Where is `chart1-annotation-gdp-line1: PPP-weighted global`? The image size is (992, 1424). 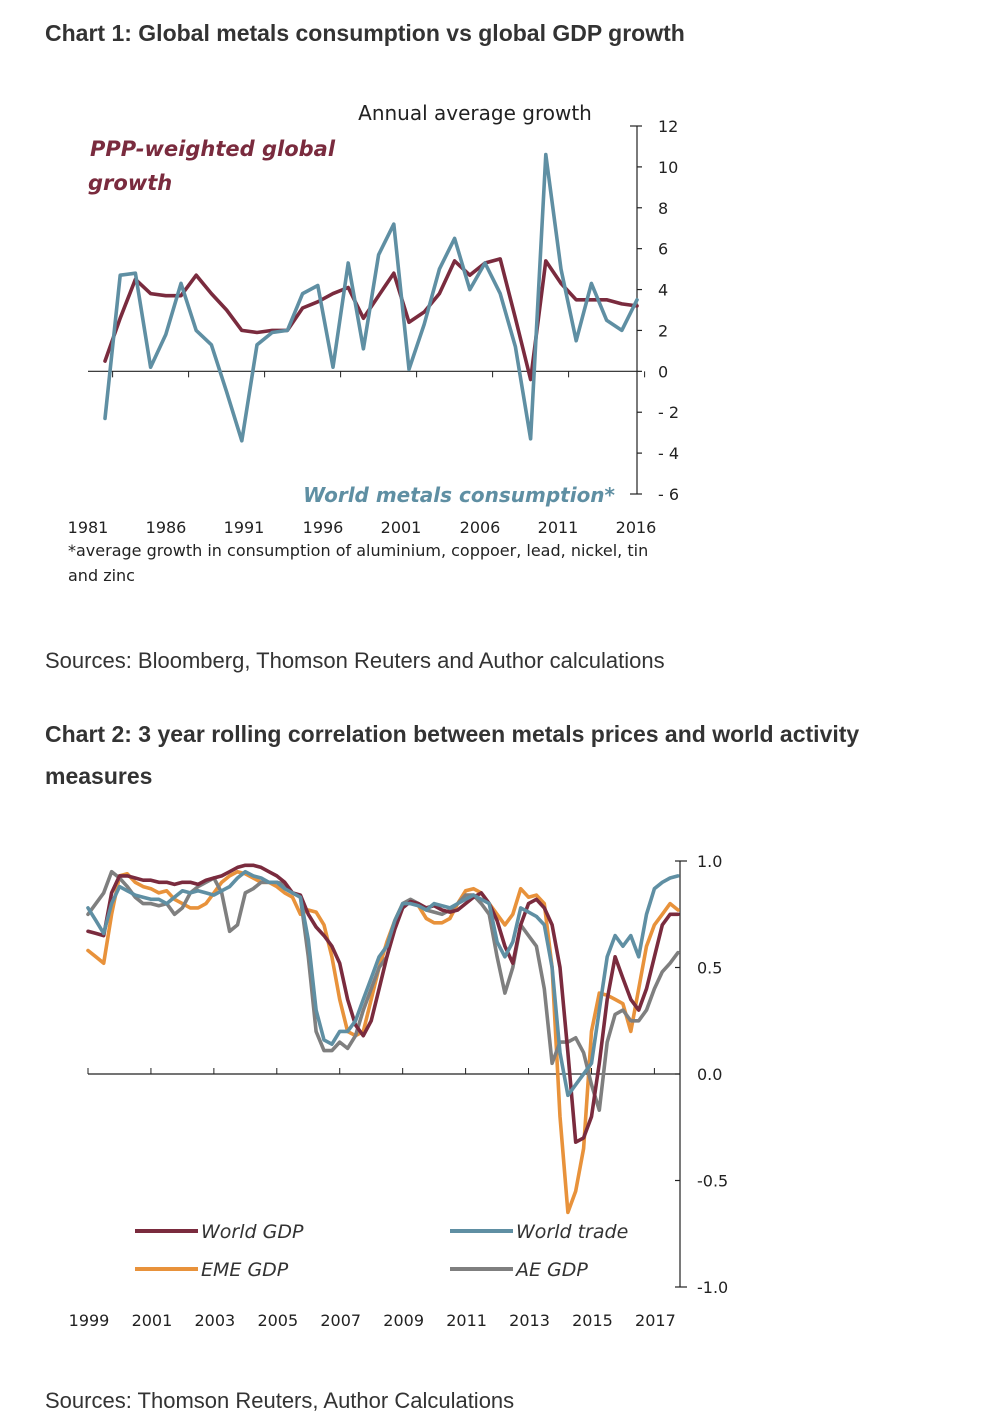 chart1-annotation-gdp-line1: PPP-weighted global is located at coordinates (213, 149).